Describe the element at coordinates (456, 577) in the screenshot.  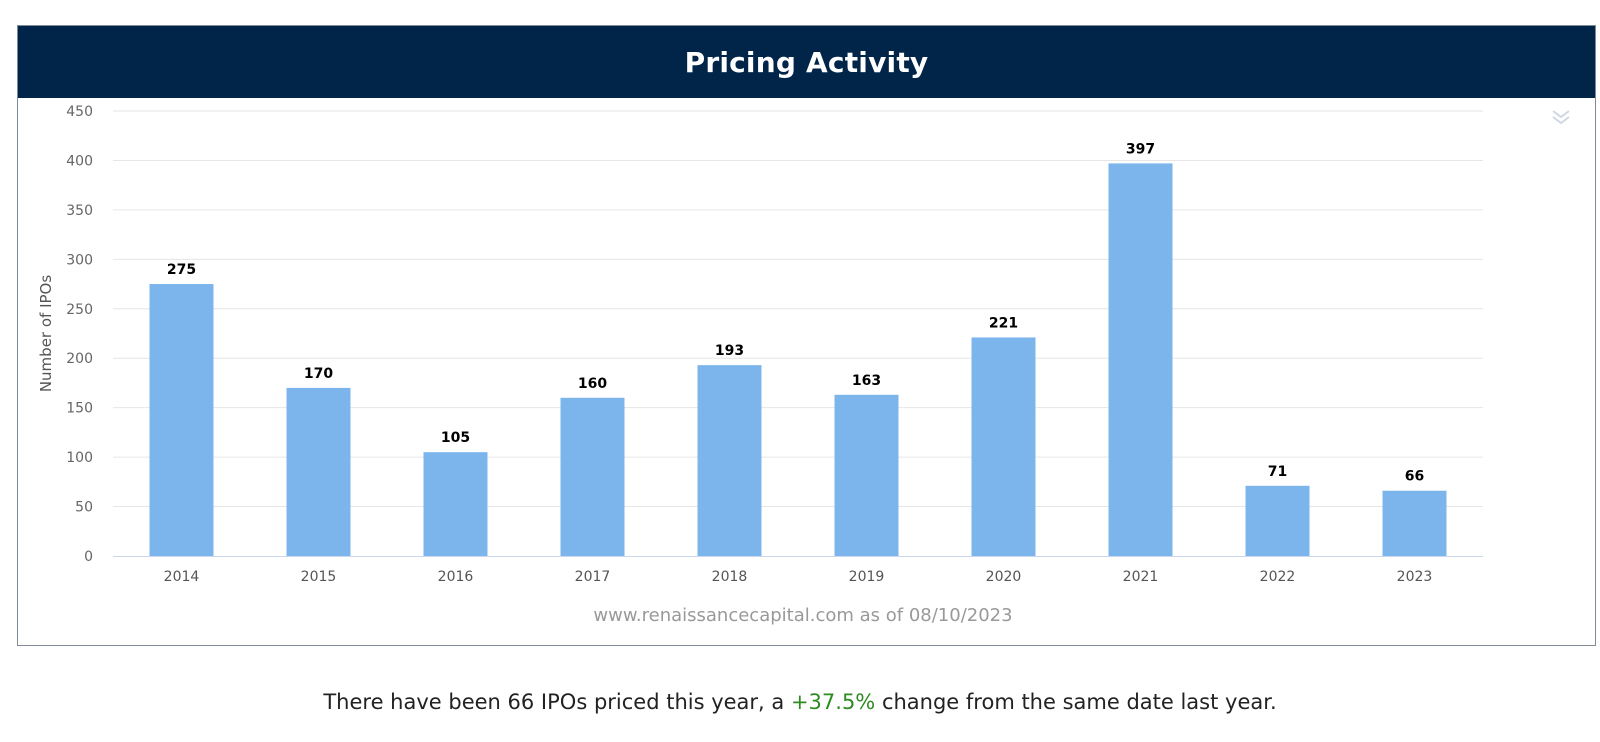
I see `x-tick-label-2016: 2016` at that location.